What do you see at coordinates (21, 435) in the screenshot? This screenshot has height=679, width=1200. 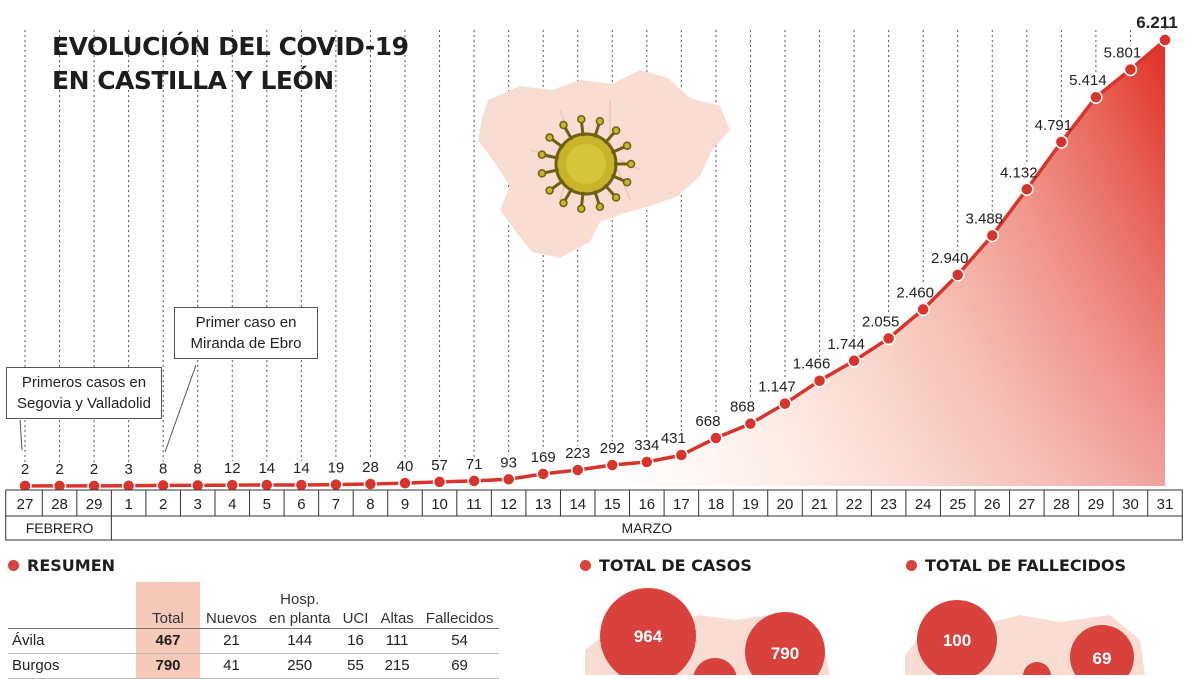 I see `leader-line-first` at bounding box center [21, 435].